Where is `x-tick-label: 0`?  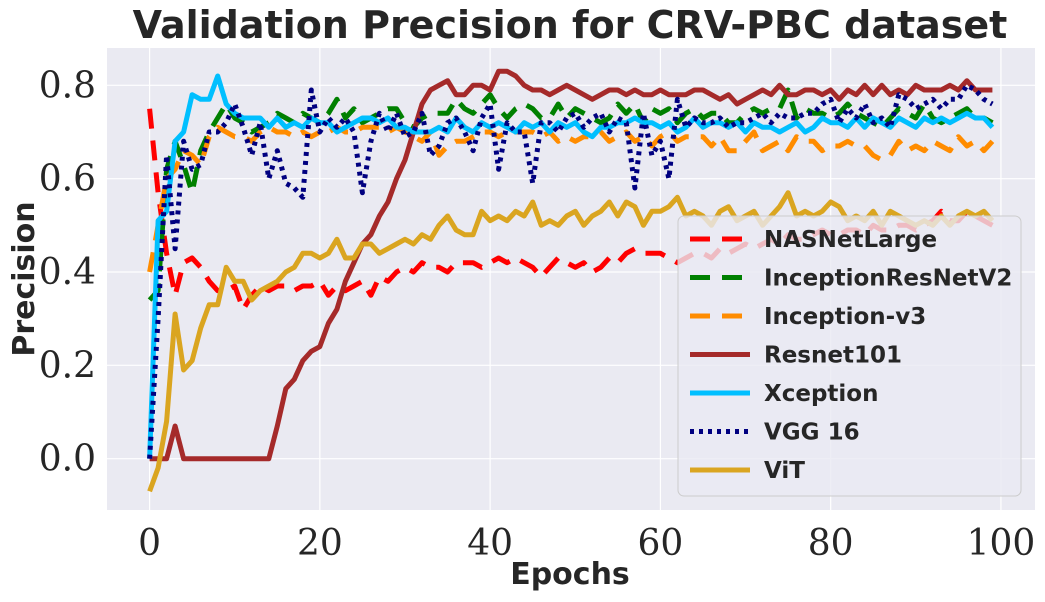 x-tick-label: 0 is located at coordinates (149, 543).